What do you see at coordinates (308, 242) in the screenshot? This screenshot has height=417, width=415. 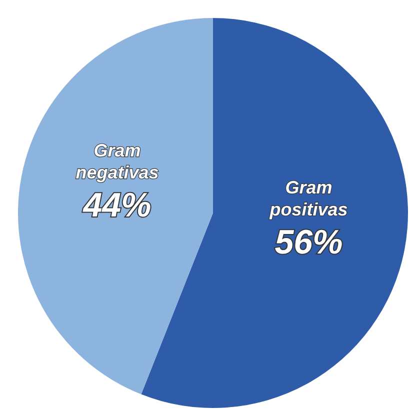 I see `data-label: 56%` at bounding box center [308, 242].